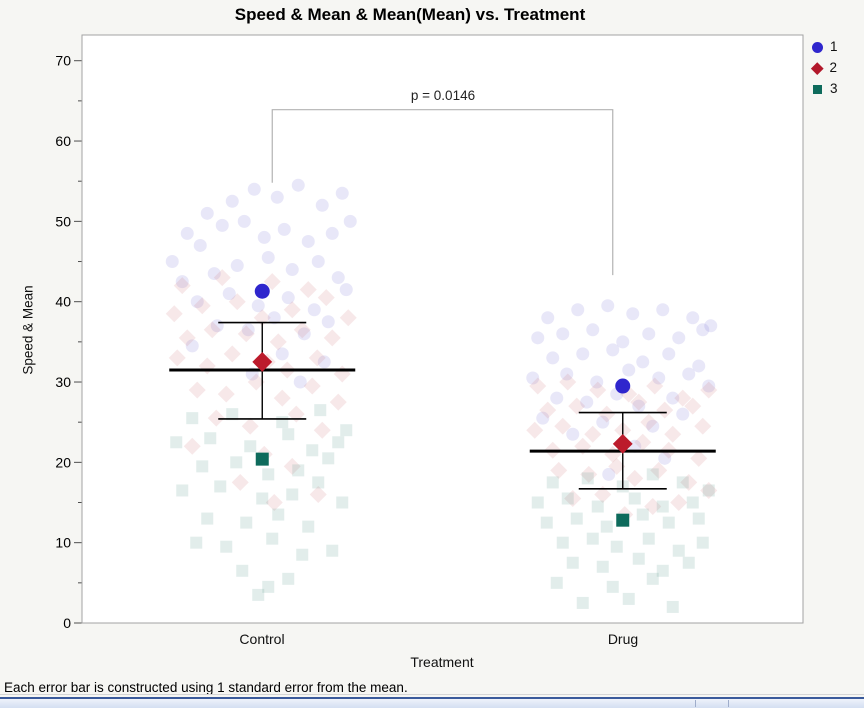 The height and width of the screenshot is (708, 864). I want to click on legend-item-3: 3, so click(825, 89).